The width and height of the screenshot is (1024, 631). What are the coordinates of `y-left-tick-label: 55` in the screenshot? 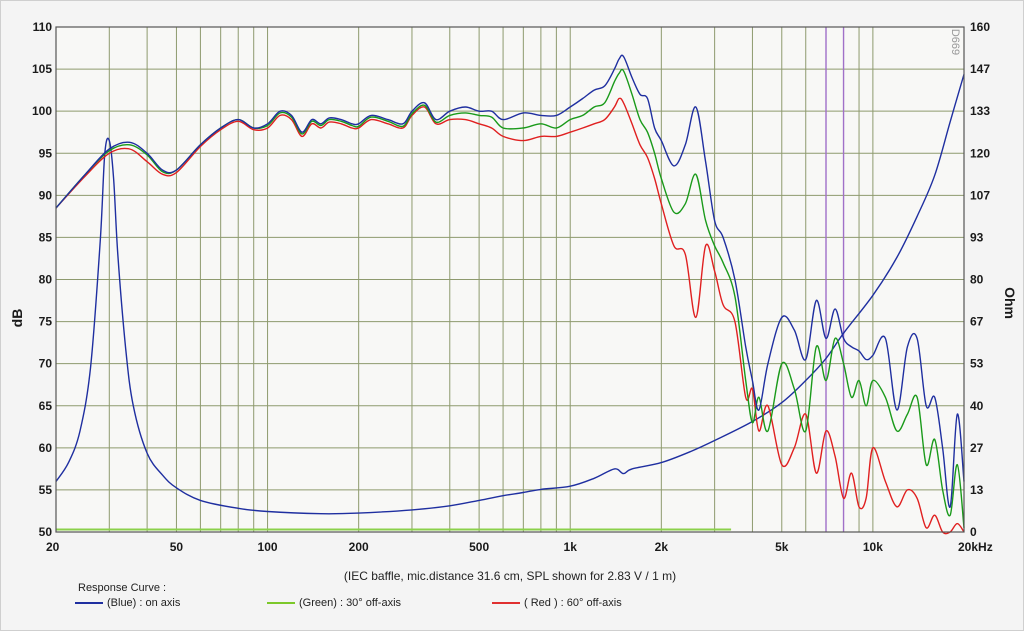 It's located at (46, 490).